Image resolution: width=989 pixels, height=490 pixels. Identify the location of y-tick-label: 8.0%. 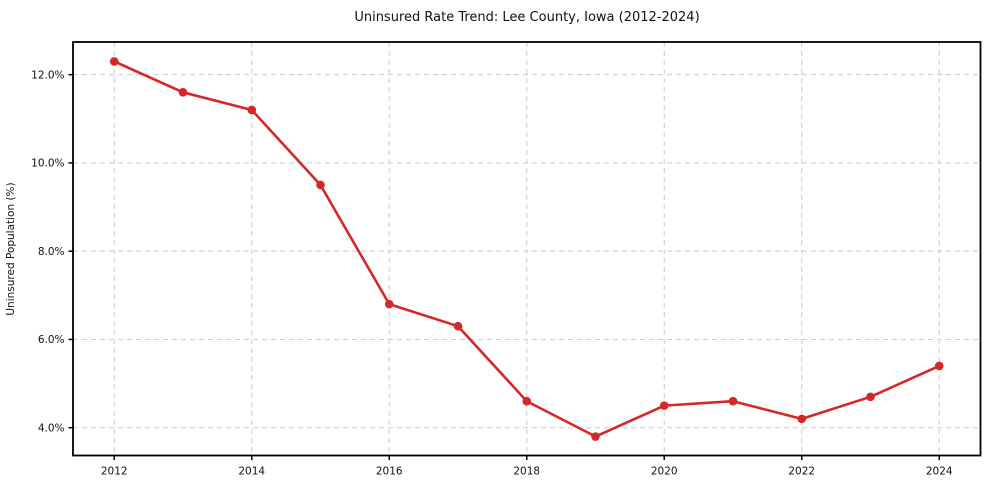
(51, 252).